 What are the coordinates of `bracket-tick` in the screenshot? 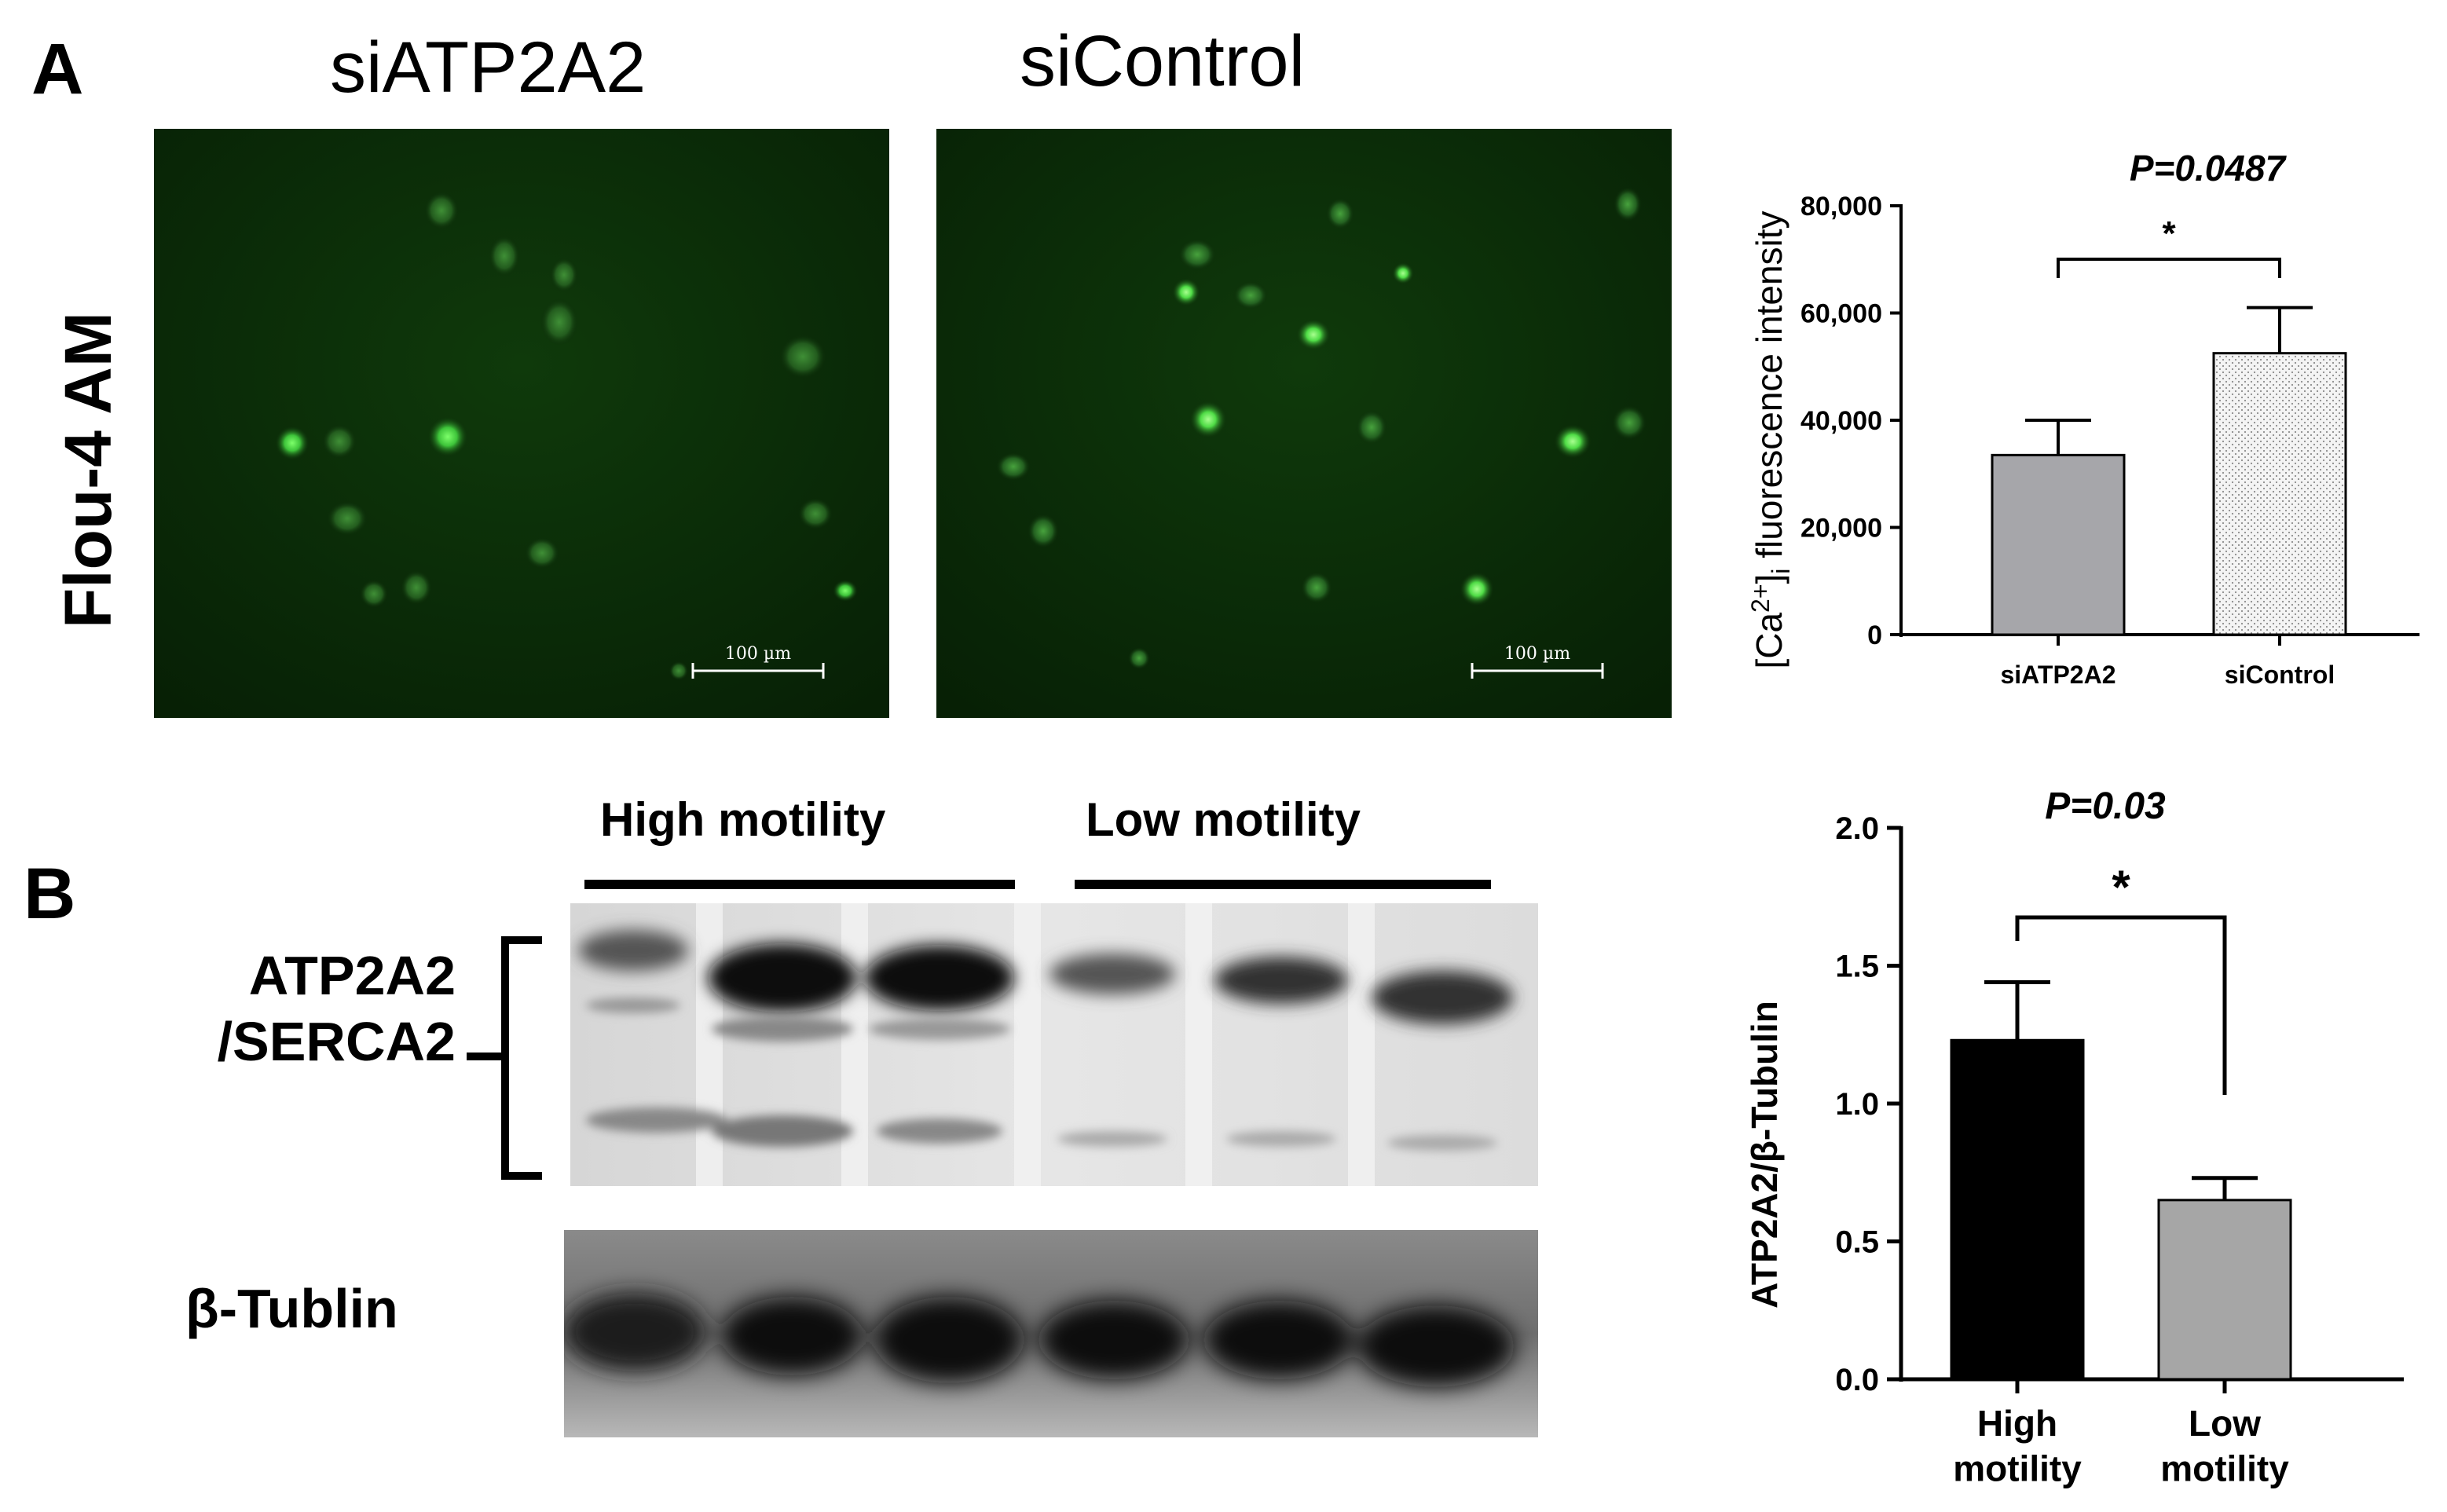 It's located at (486, 1056).